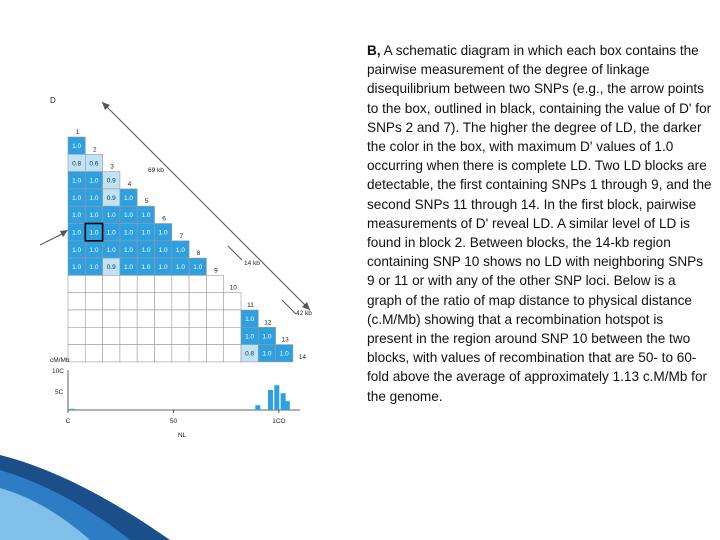 The image size is (720, 540). What do you see at coordinates (53, 100) in the screenshot?
I see `matrix-title: D` at bounding box center [53, 100].